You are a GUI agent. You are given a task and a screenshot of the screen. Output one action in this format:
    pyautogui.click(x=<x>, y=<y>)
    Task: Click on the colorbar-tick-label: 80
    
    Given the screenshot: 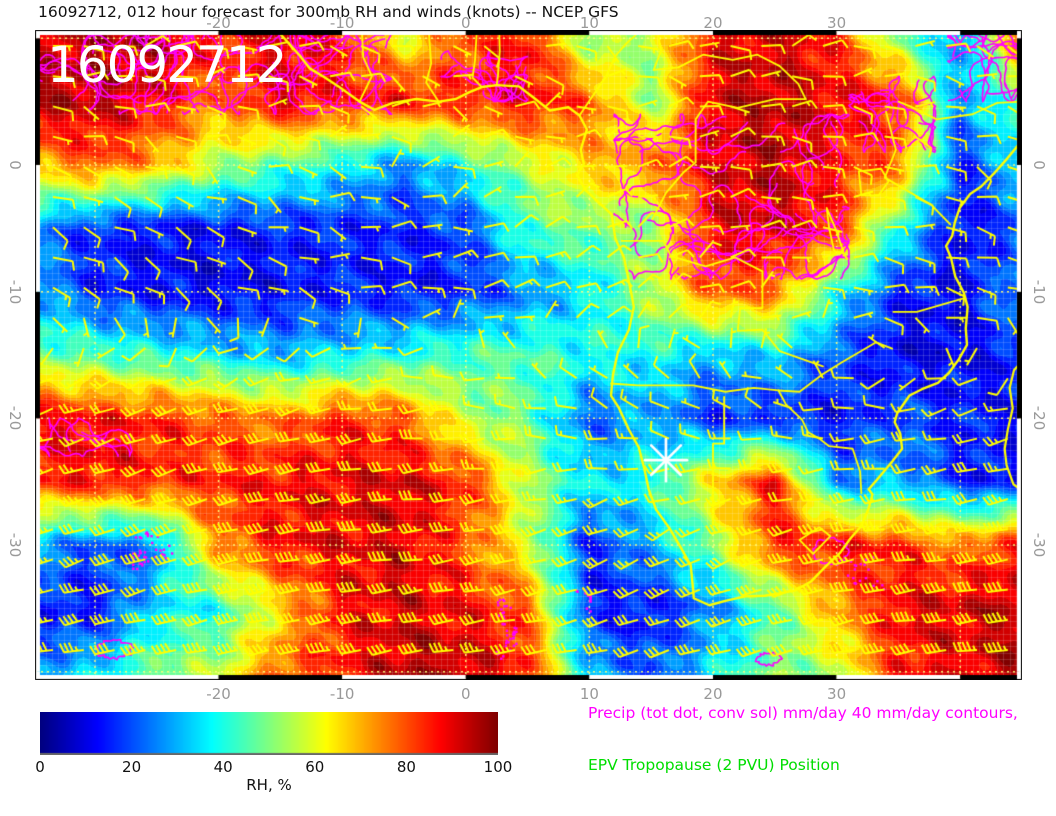 What is the action you would take?
    pyautogui.click(x=406, y=767)
    